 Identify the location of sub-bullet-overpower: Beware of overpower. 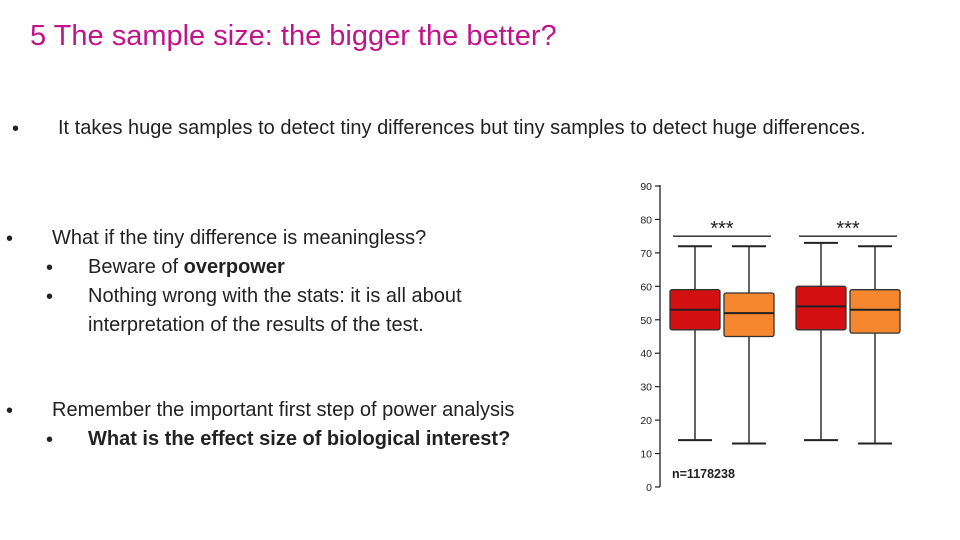
(186, 267).